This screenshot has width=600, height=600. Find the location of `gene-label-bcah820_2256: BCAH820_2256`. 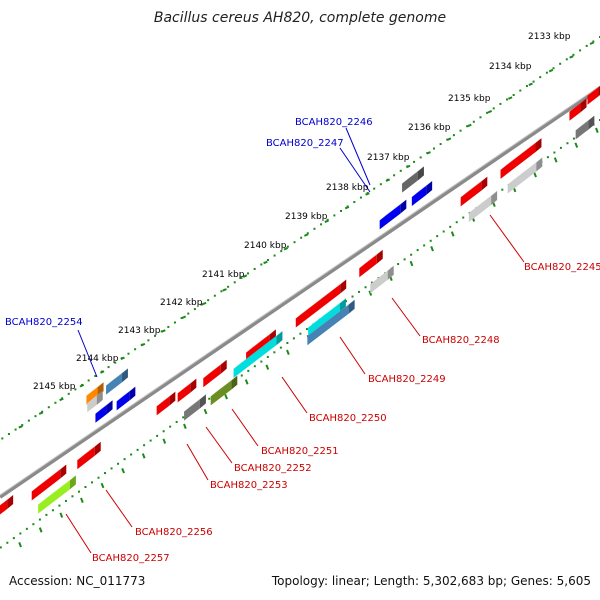

gene-label-bcah820_2256: BCAH820_2256 is located at coordinates (174, 532).